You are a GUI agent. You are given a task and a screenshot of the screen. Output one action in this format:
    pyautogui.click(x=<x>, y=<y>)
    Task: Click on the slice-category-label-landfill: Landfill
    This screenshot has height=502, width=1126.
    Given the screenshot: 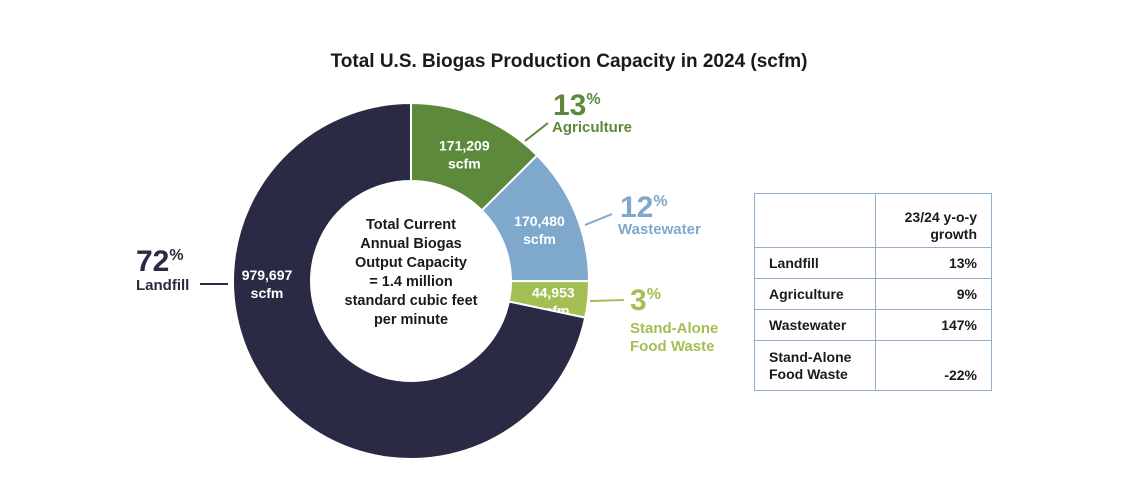 What is the action you would take?
    pyautogui.click(x=162, y=285)
    